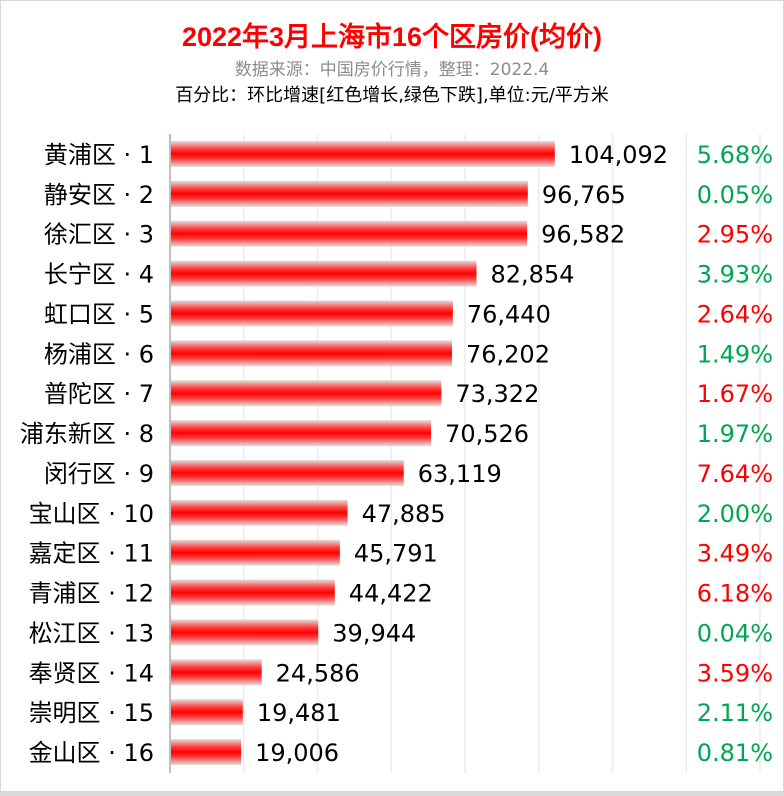 This screenshot has width=784, height=796. Describe the element at coordinates (508, 354) in the screenshot. I see `data-label: 76,202` at that location.